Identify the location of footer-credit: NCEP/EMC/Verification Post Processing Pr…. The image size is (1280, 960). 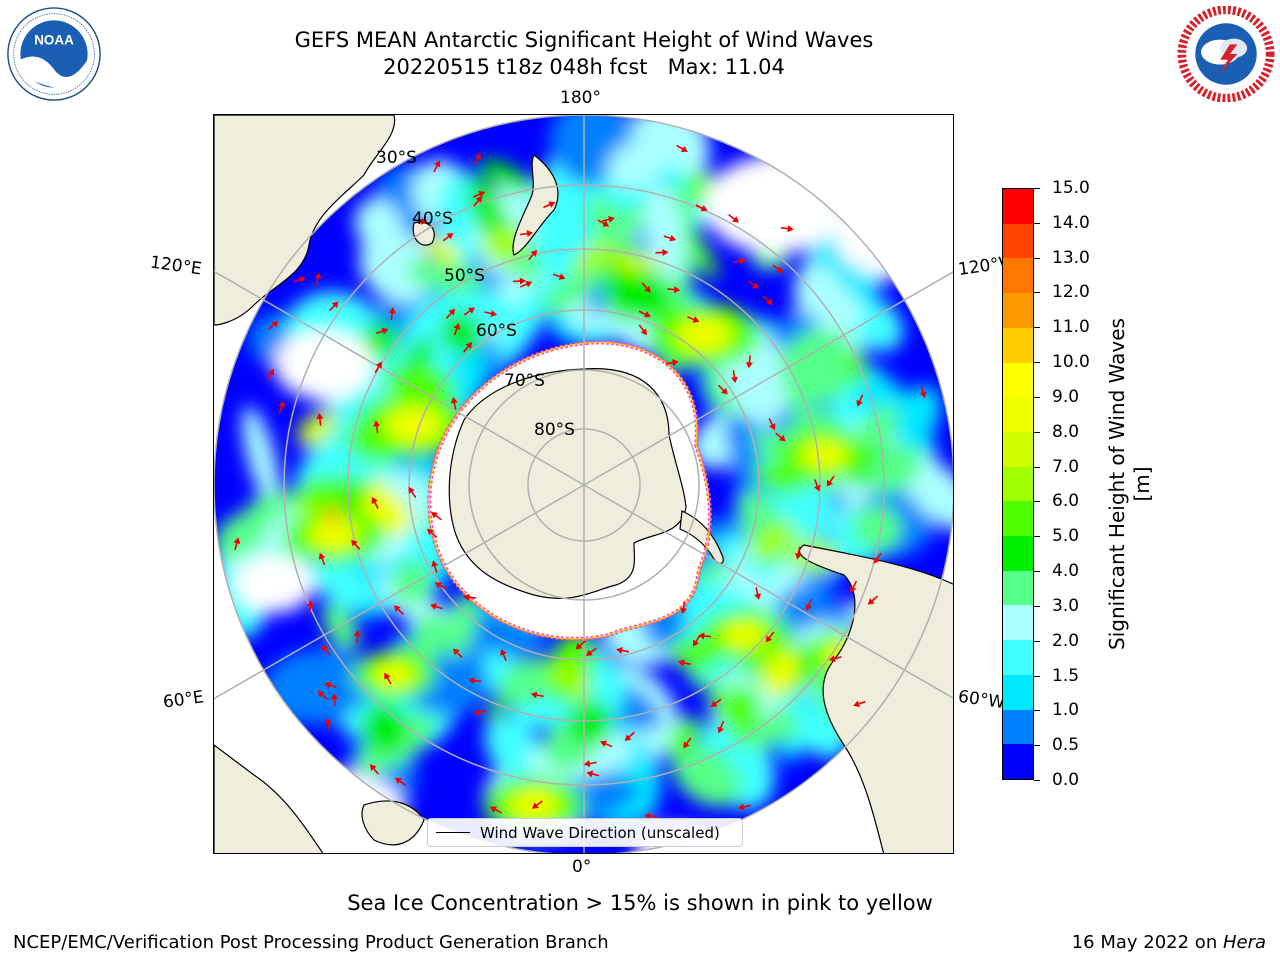
(311, 942).